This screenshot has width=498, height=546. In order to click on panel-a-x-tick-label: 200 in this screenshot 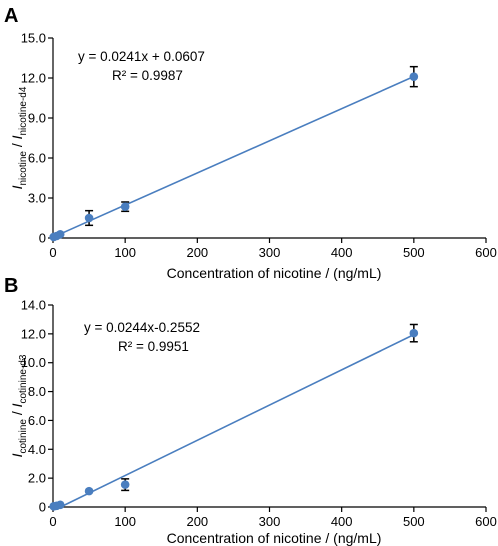, I will do `click(197, 252)`.